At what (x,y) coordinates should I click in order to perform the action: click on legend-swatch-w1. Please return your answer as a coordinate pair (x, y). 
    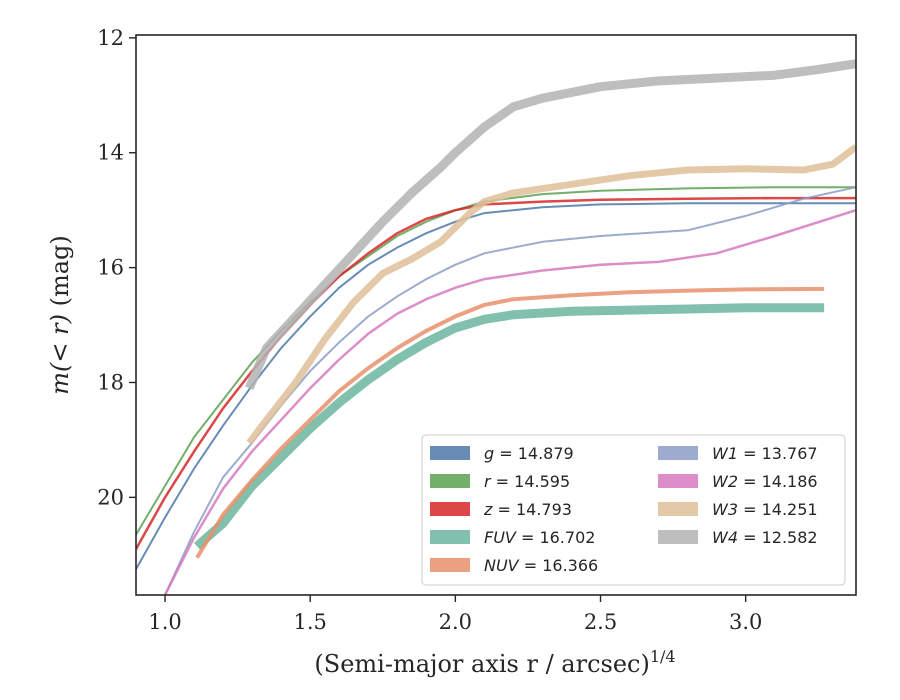
    Looking at the image, I should click on (678, 453).